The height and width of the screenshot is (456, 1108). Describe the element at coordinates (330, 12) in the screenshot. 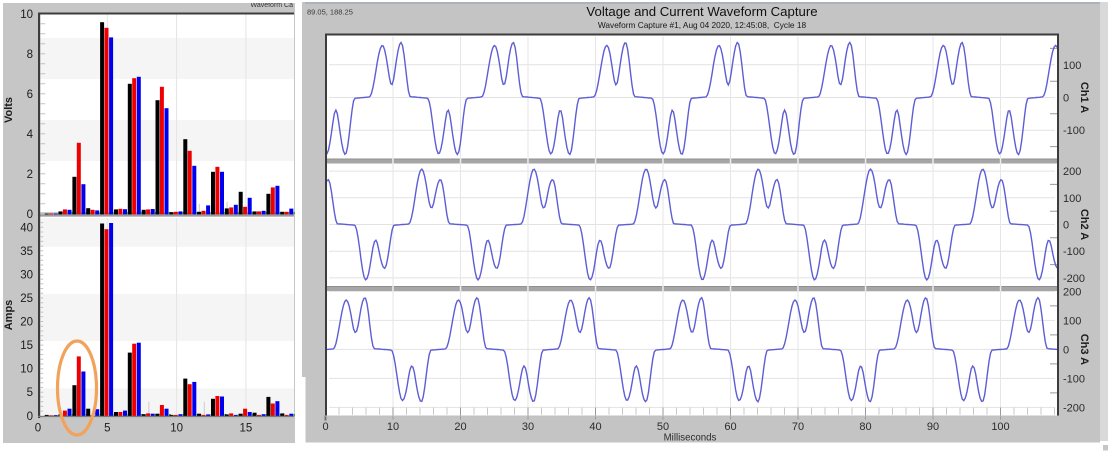

I see `svg-text: 89.05, 188.25` at that location.